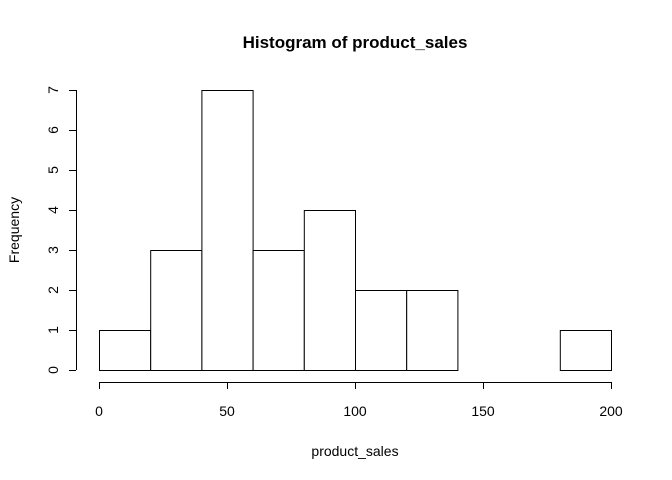  Describe the element at coordinates (53, 90) in the screenshot. I see `y-tick-label: 7` at that location.